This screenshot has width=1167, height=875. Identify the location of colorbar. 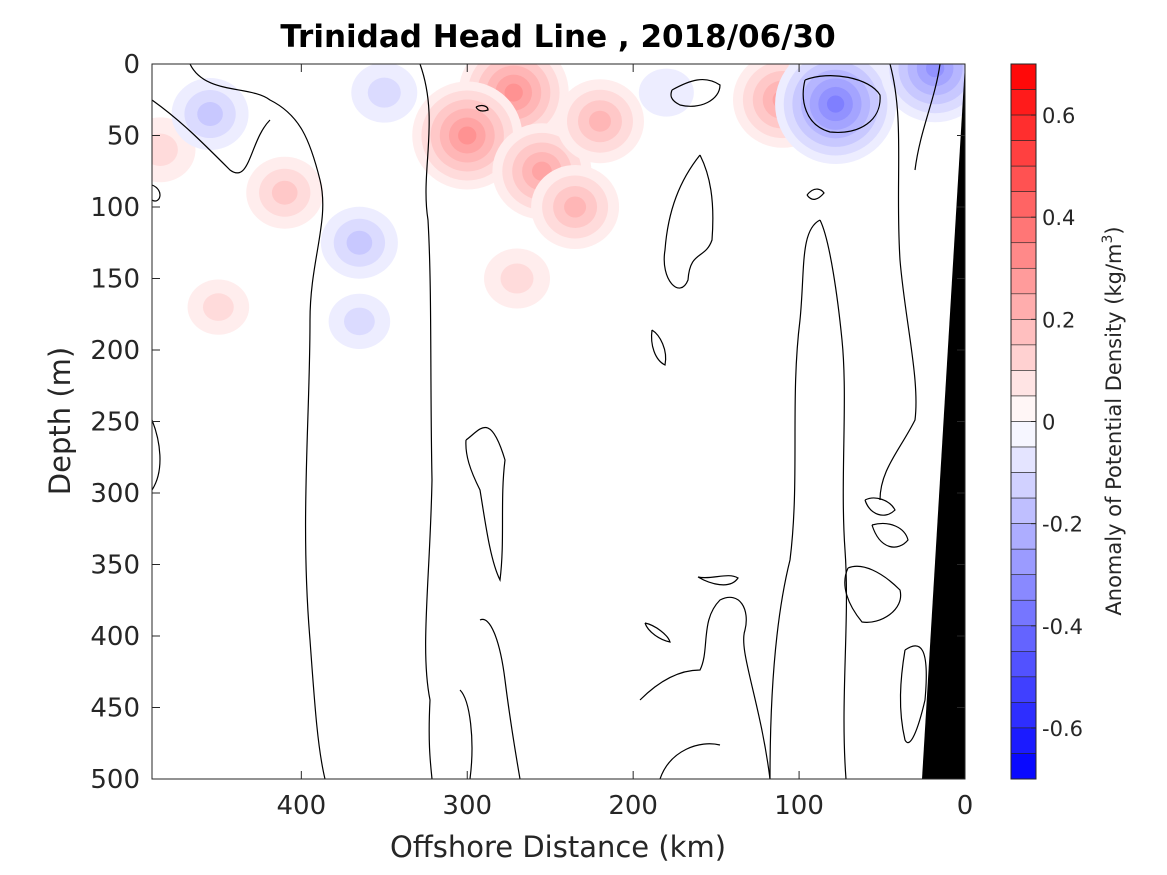
(1023, 421).